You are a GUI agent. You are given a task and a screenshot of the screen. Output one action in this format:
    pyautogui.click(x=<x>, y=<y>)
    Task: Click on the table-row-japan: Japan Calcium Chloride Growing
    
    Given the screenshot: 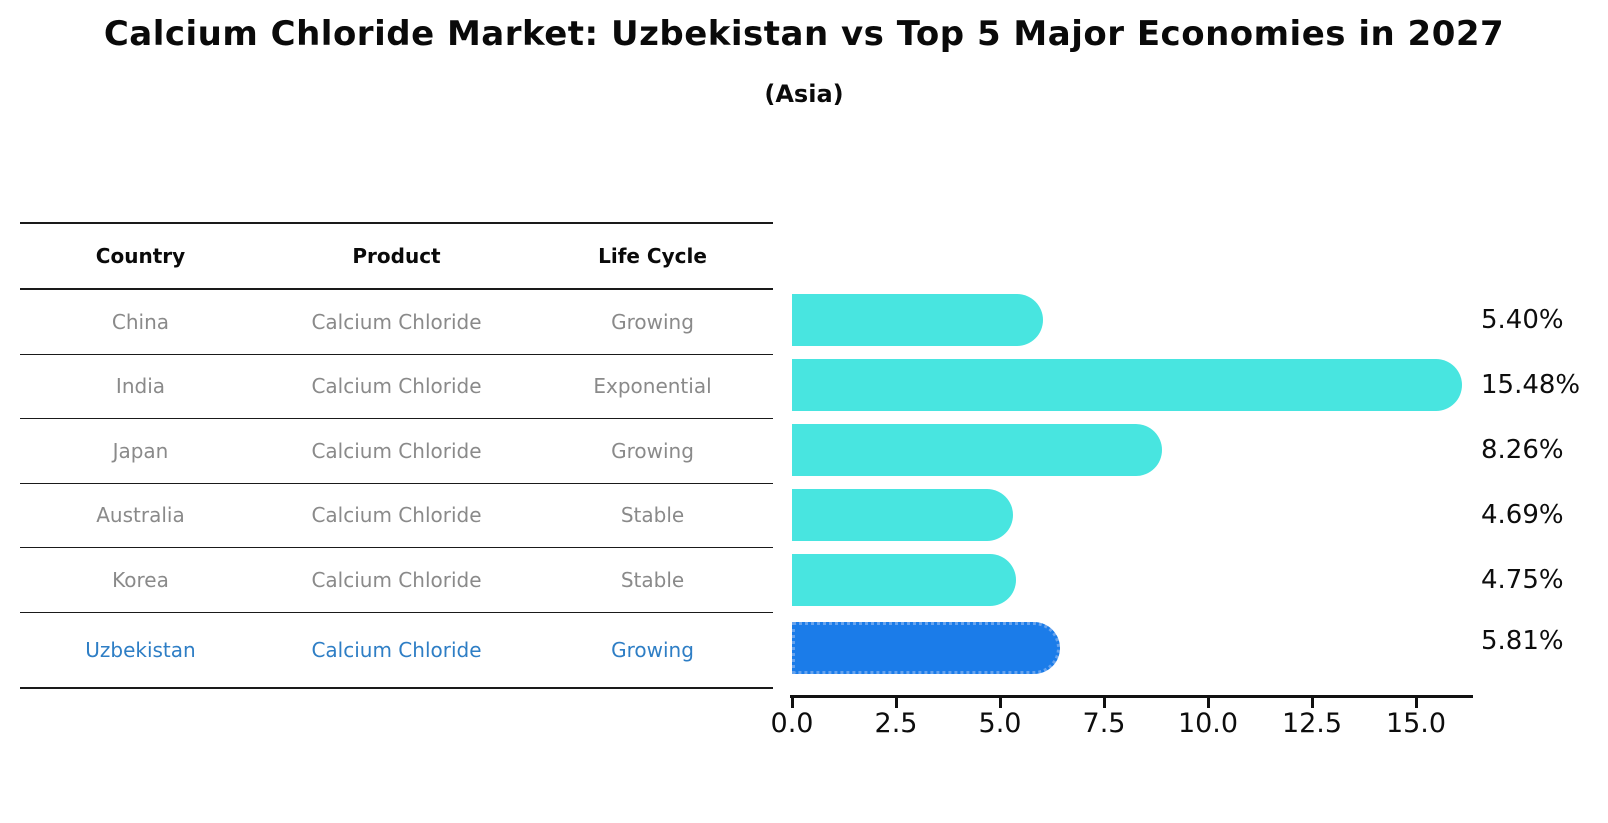 What is the action you would take?
    pyautogui.click(x=396, y=451)
    